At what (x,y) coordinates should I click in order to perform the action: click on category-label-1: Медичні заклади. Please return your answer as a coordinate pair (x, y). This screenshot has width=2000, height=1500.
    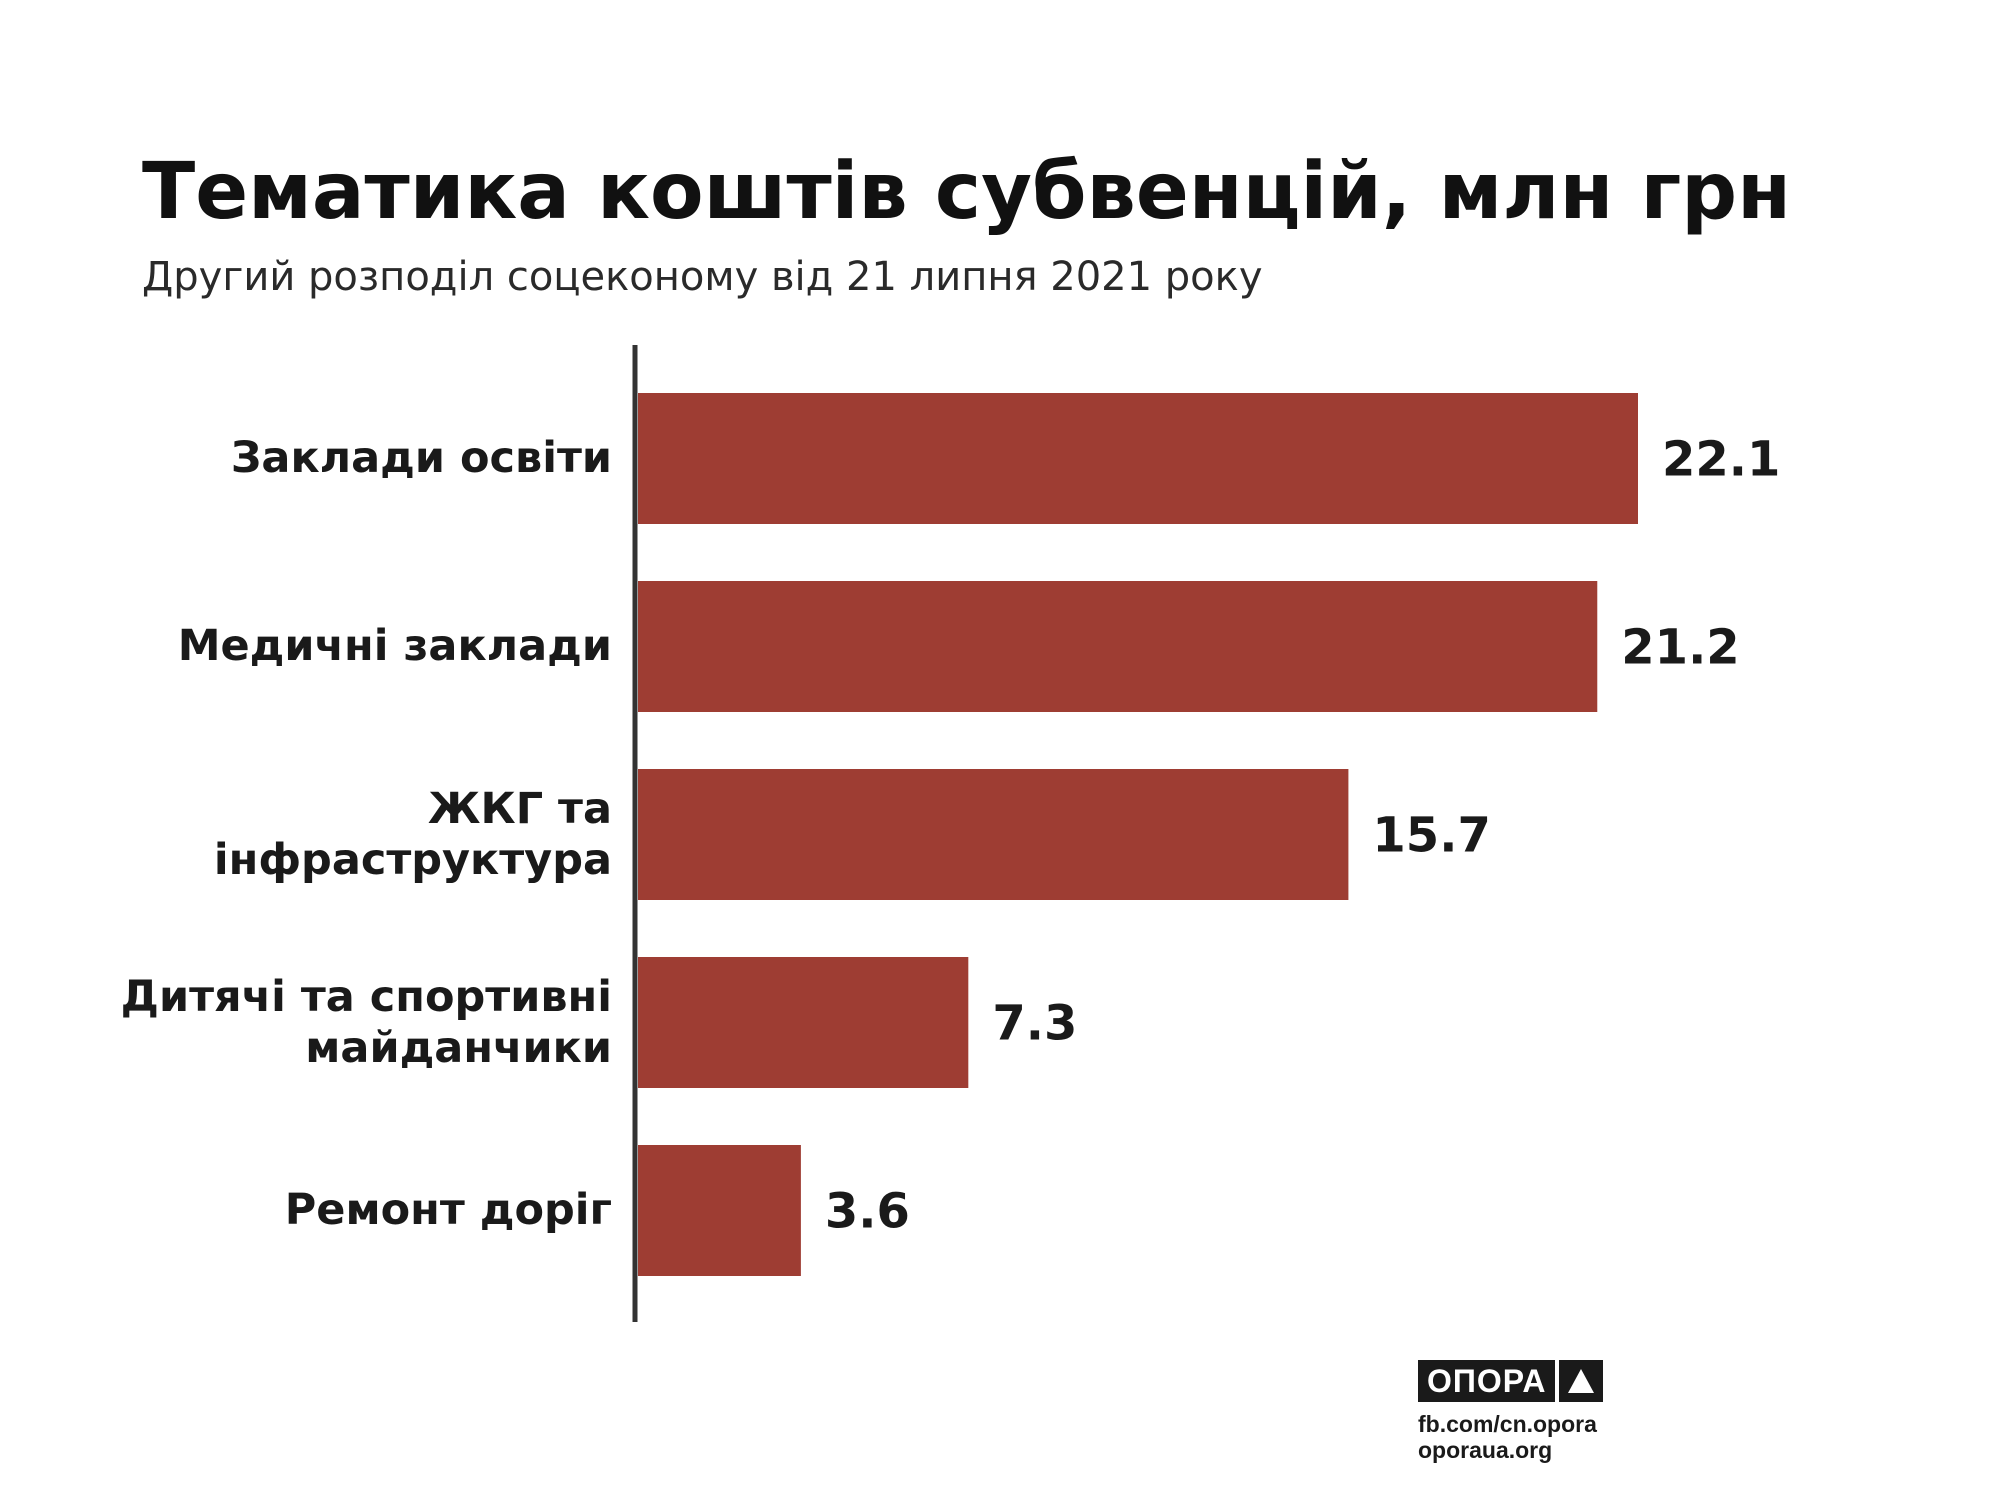
    Looking at the image, I should click on (342, 646).